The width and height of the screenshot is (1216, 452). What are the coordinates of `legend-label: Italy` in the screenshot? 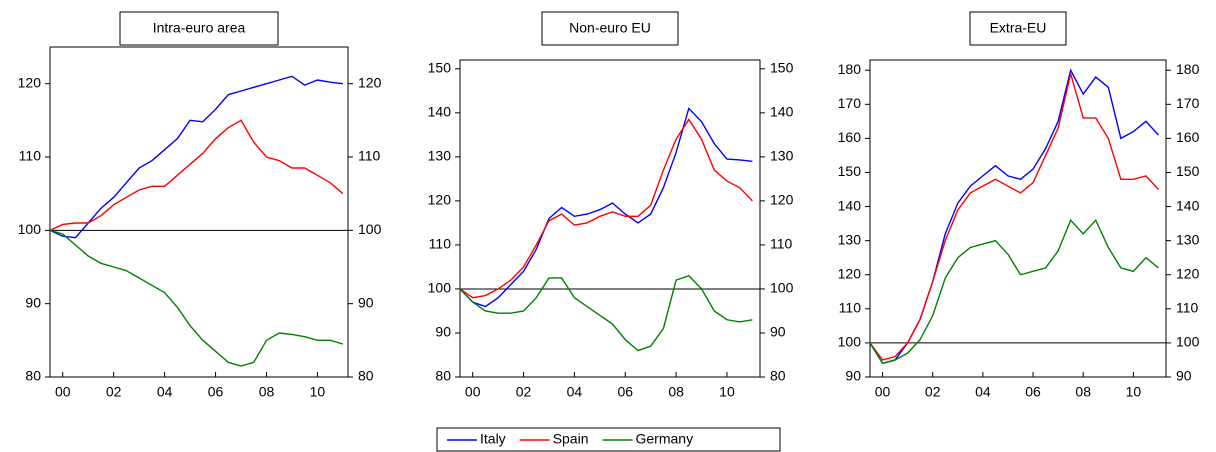 It's located at (493, 439).